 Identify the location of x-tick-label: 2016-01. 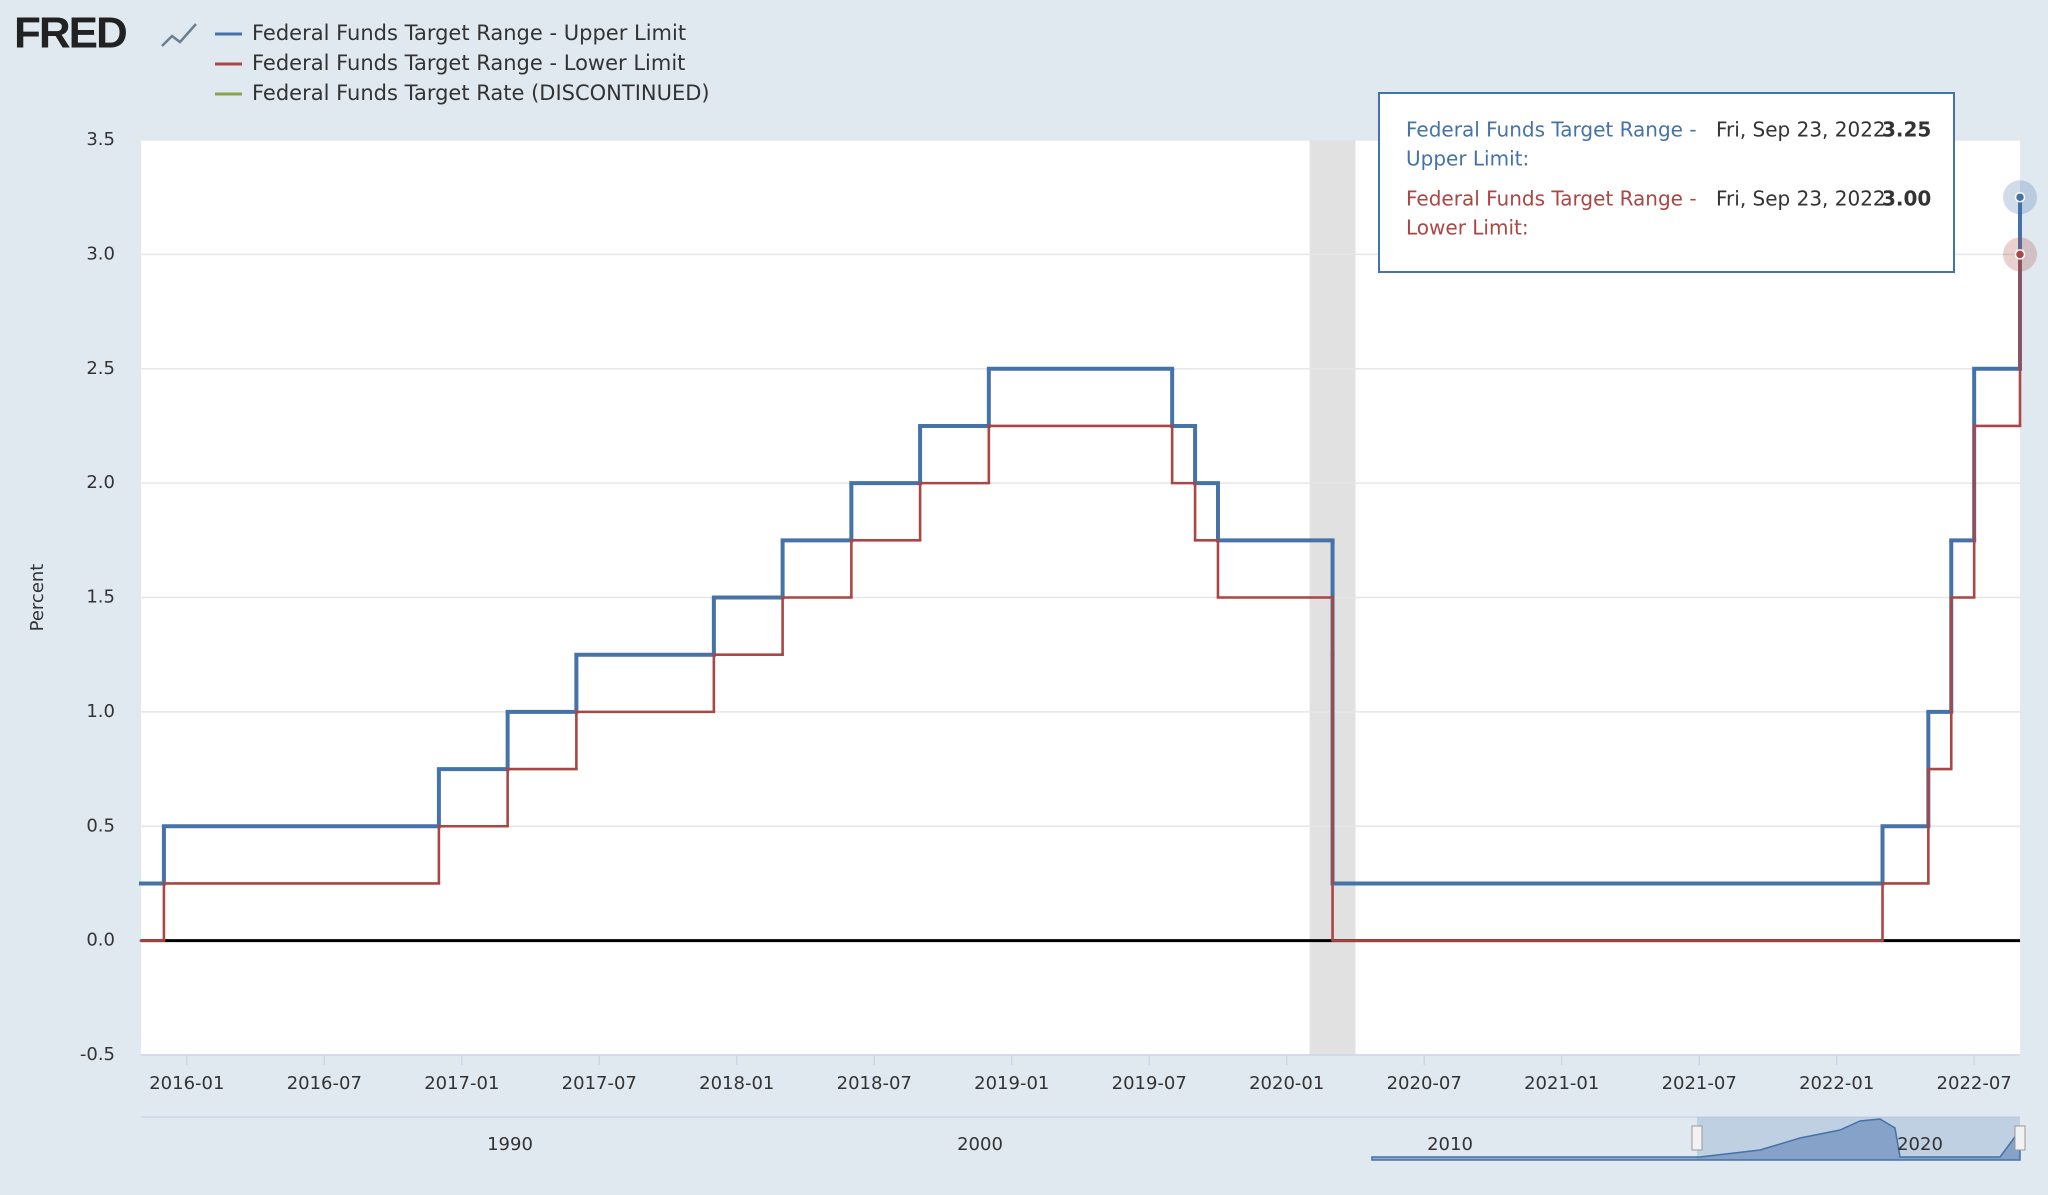
(186, 1083).